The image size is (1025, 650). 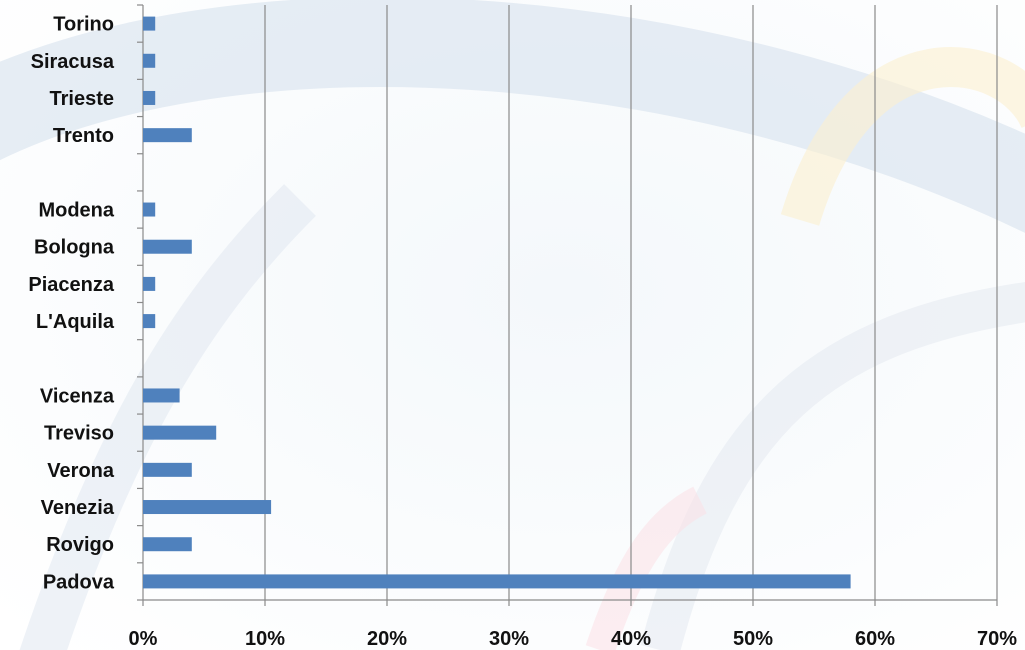 What do you see at coordinates (73, 62) in the screenshot?
I see `category-label-siracusa: Siracusa` at bounding box center [73, 62].